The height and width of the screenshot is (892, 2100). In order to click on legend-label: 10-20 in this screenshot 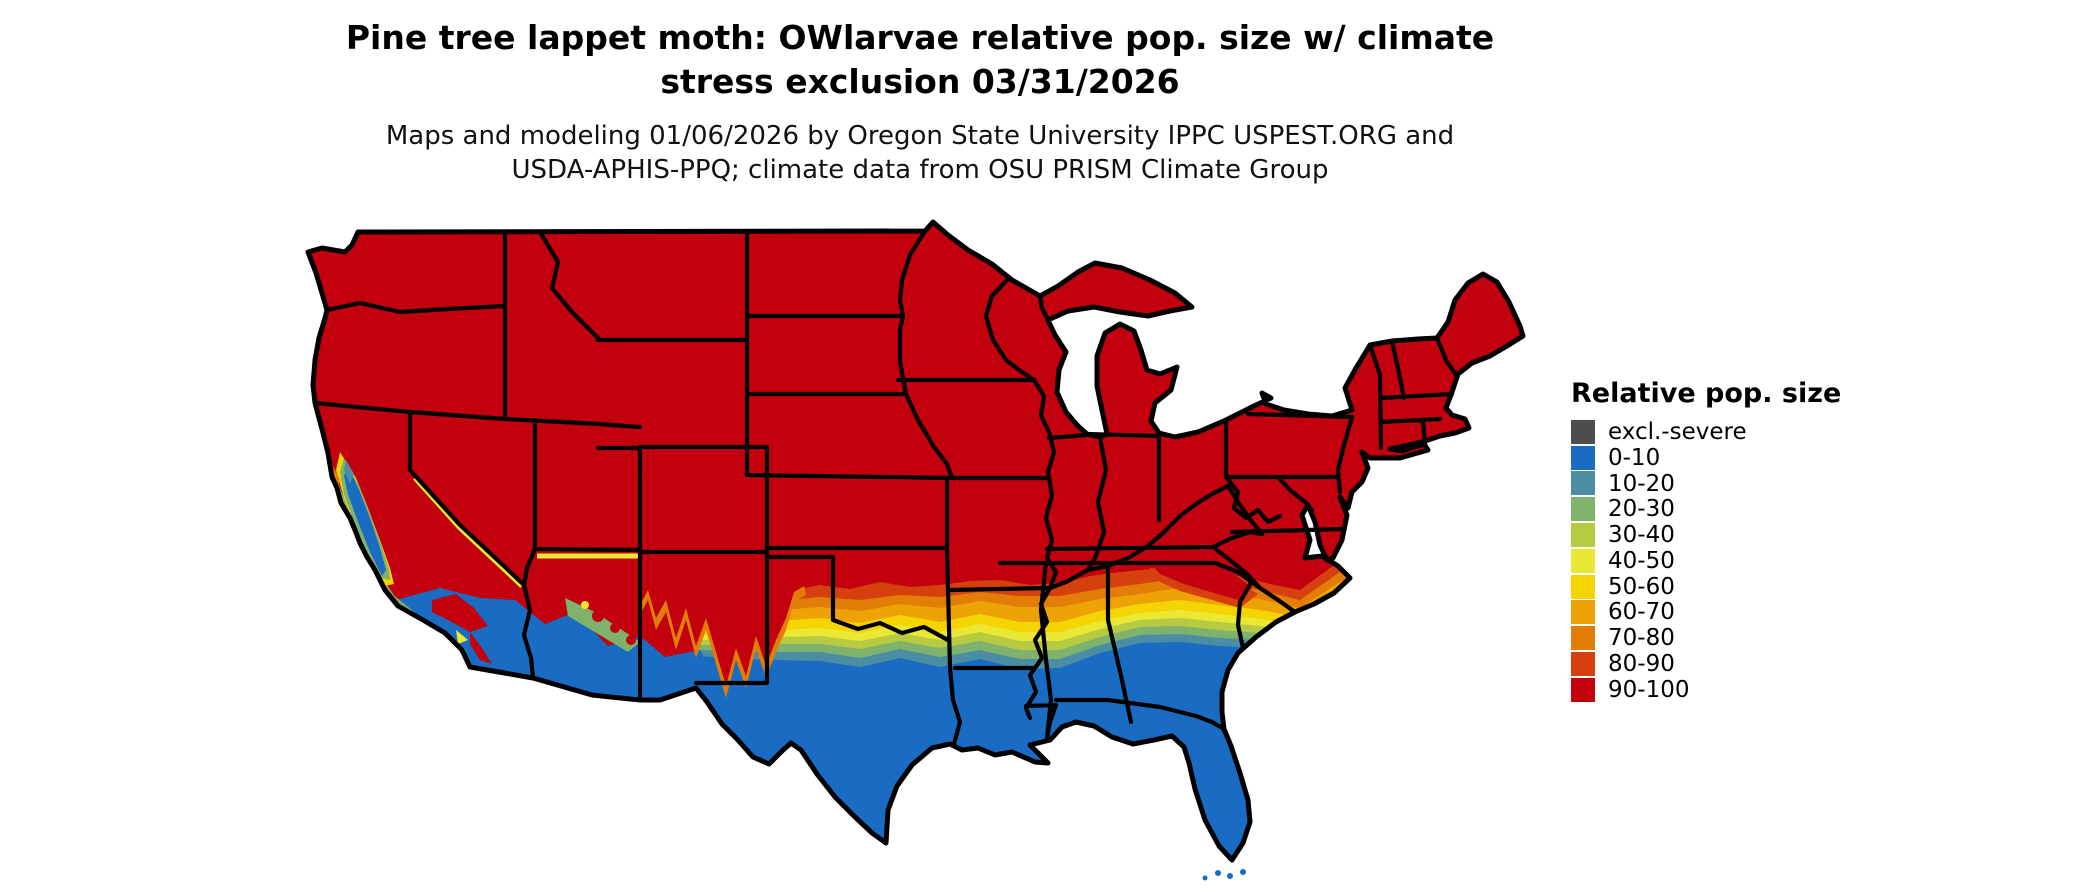, I will do `click(1641, 483)`.